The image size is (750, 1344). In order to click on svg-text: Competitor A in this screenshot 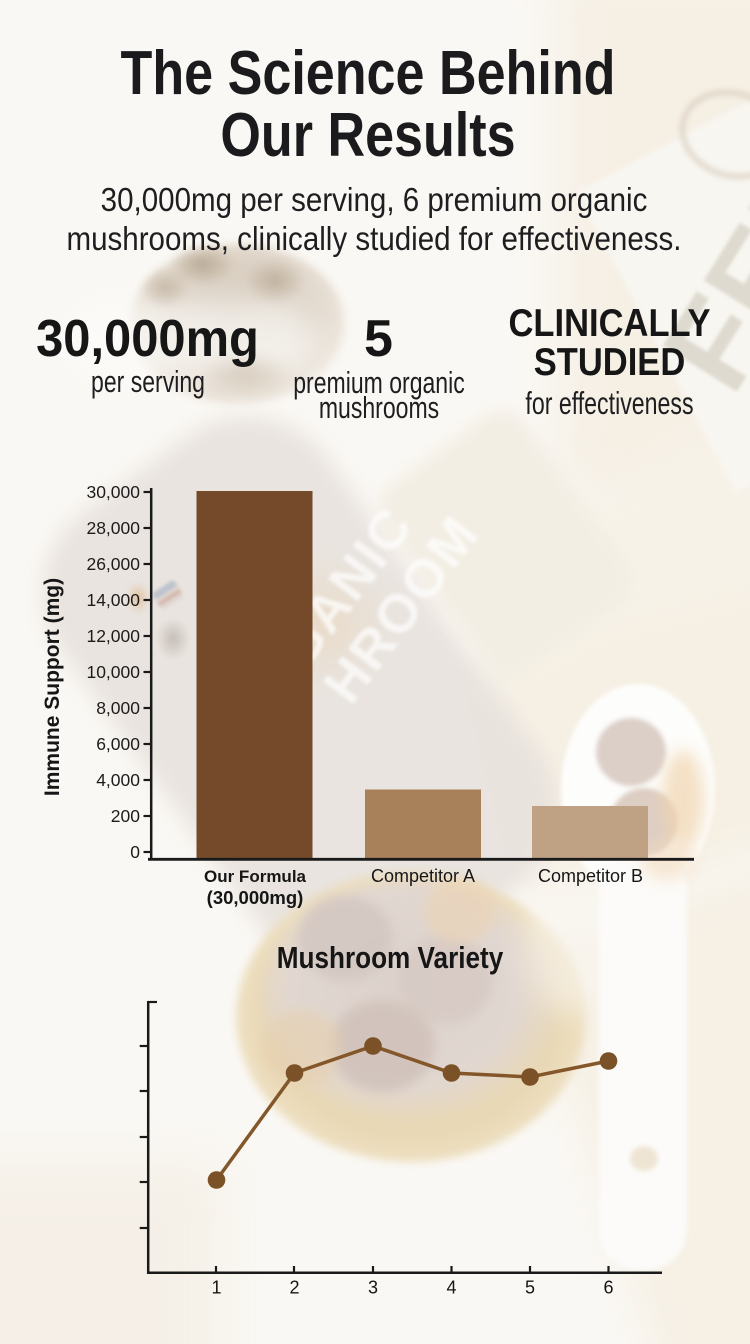, I will do `click(423, 876)`.